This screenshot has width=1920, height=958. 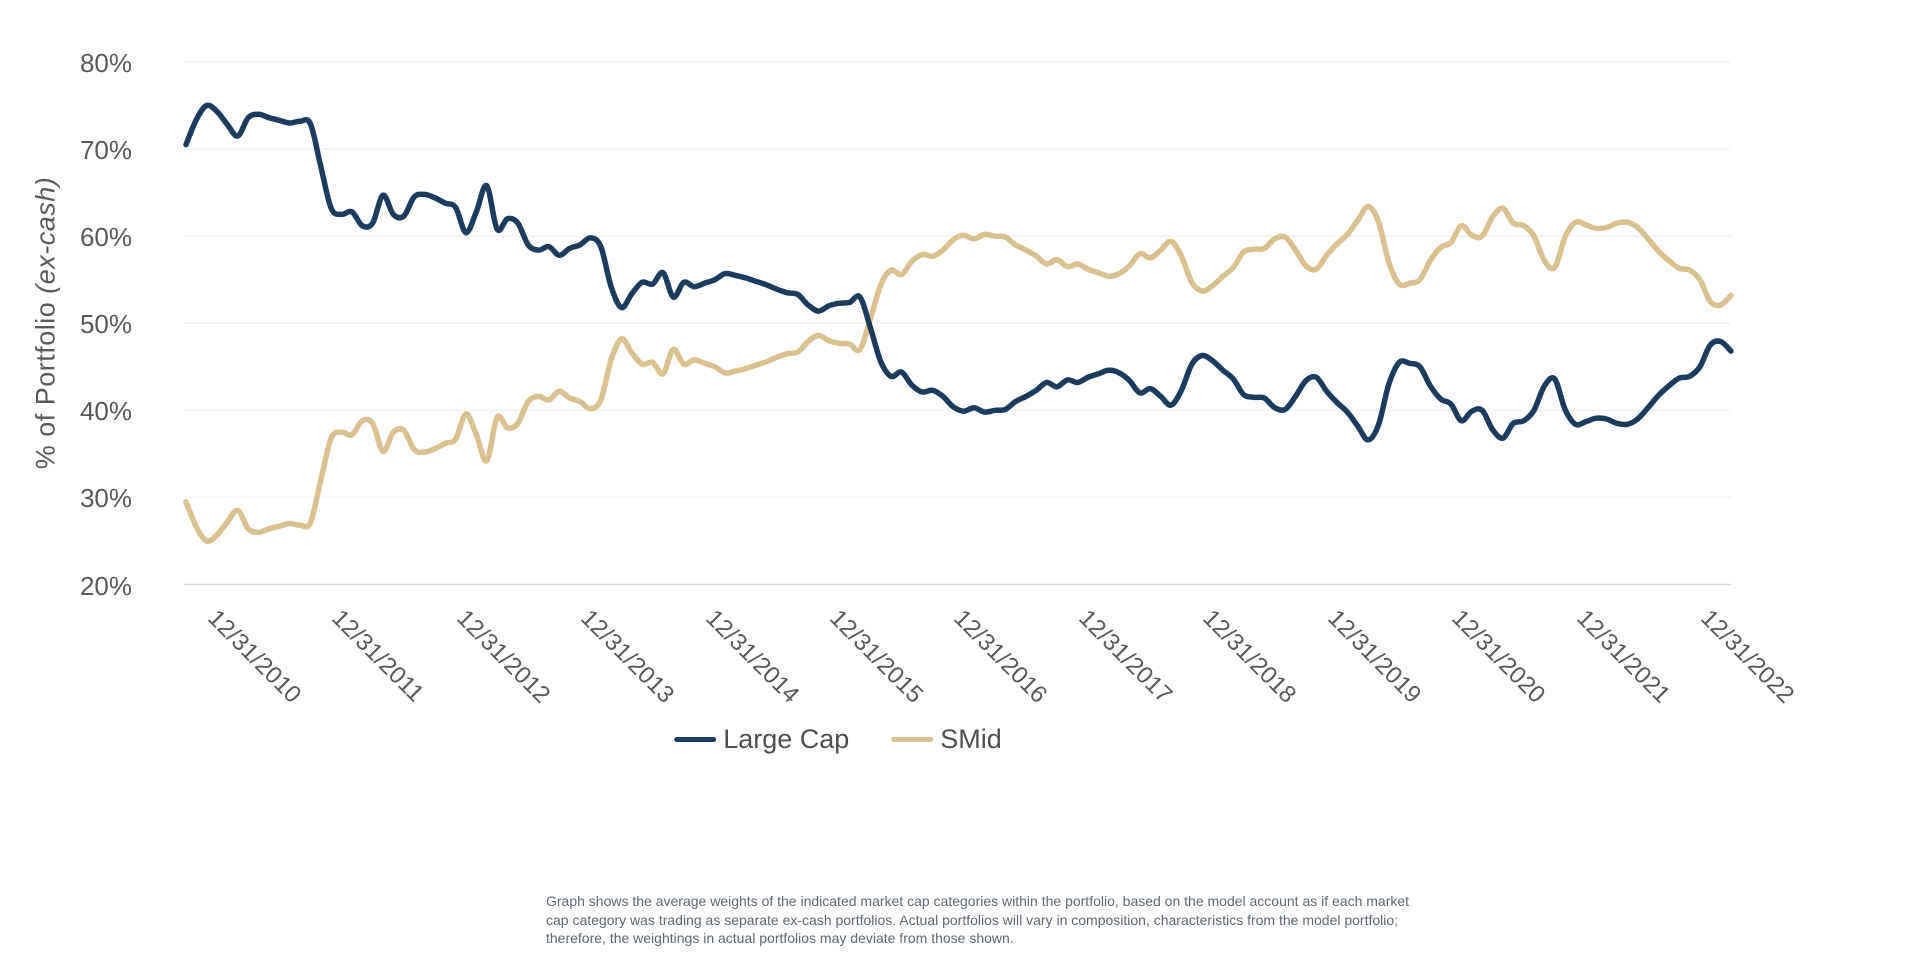 I want to click on y-tick-label-40pct: 40%, so click(x=105, y=411).